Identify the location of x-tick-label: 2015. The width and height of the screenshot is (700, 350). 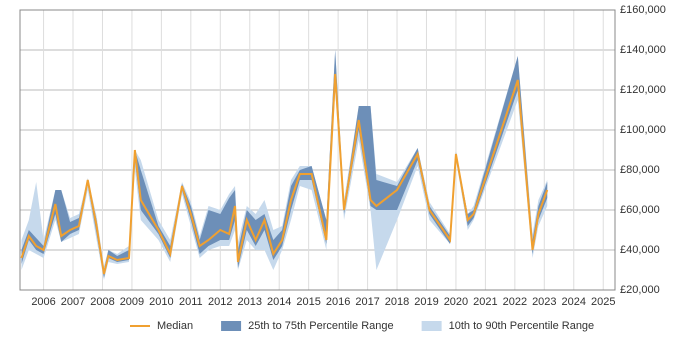
(308, 302).